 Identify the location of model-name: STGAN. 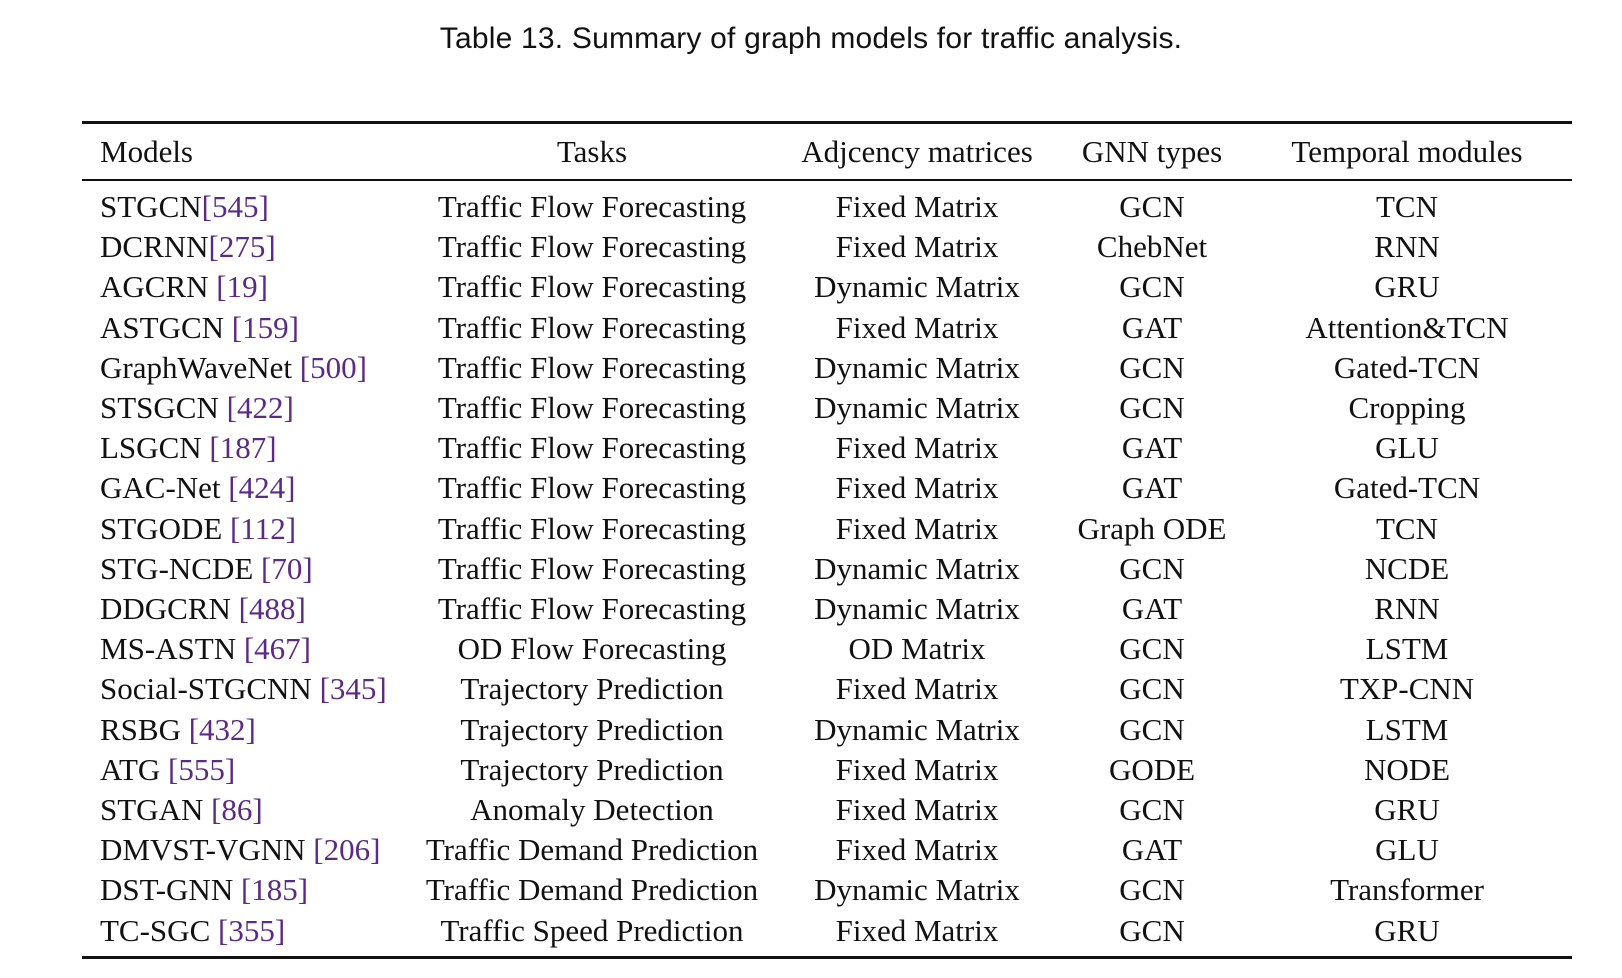
(156, 810).